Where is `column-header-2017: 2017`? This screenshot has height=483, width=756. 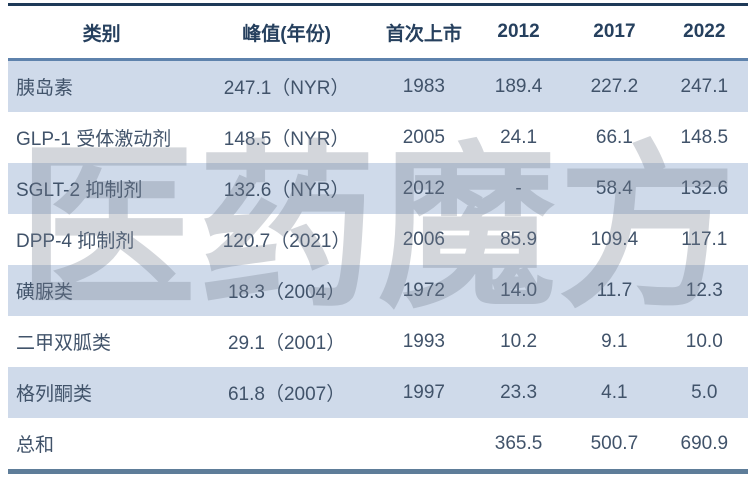 column-header-2017: 2017 is located at coordinates (614, 31).